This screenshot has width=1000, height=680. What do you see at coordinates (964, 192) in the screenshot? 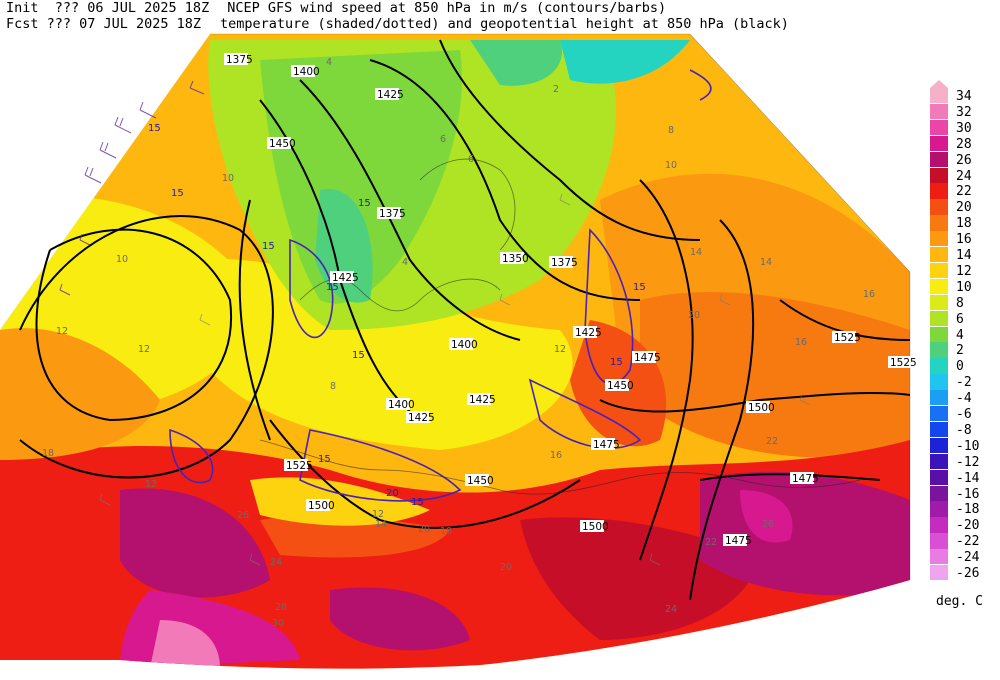
I see `colorbar-label: 22` at bounding box center [964, 192].